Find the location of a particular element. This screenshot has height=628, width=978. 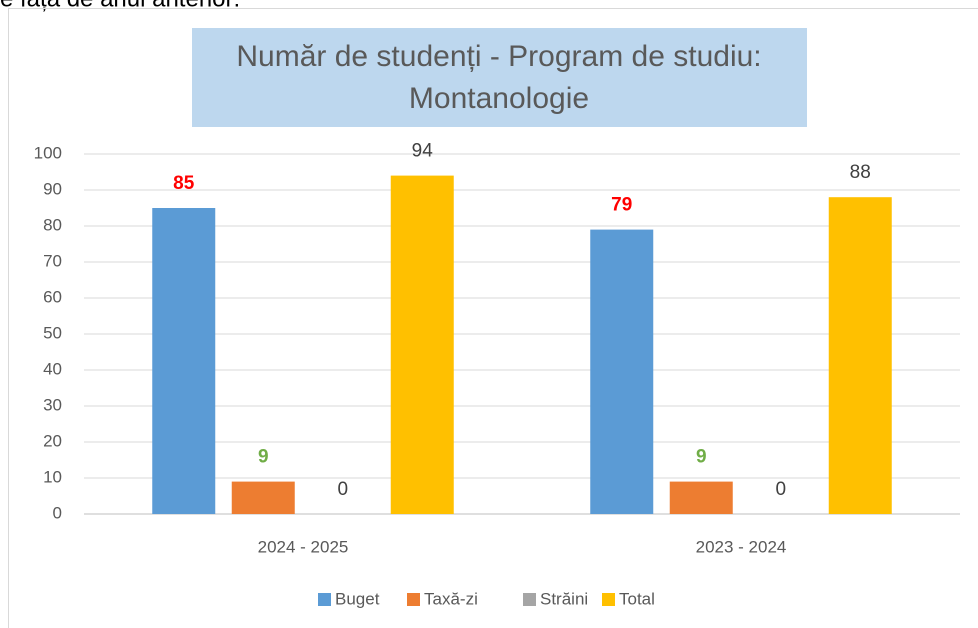

y-tick-label: 60 is located at coordinates (52, 296).